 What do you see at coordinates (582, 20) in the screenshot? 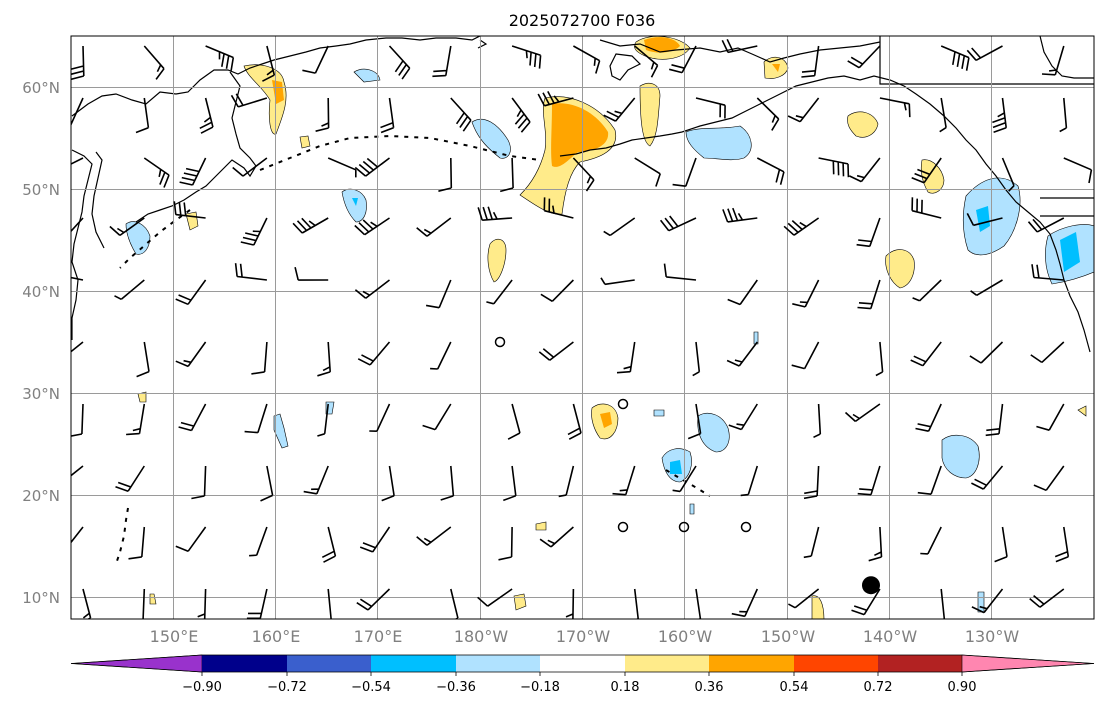
I see `map-title: 2025072700 F036` at bounding box center [582, 20].